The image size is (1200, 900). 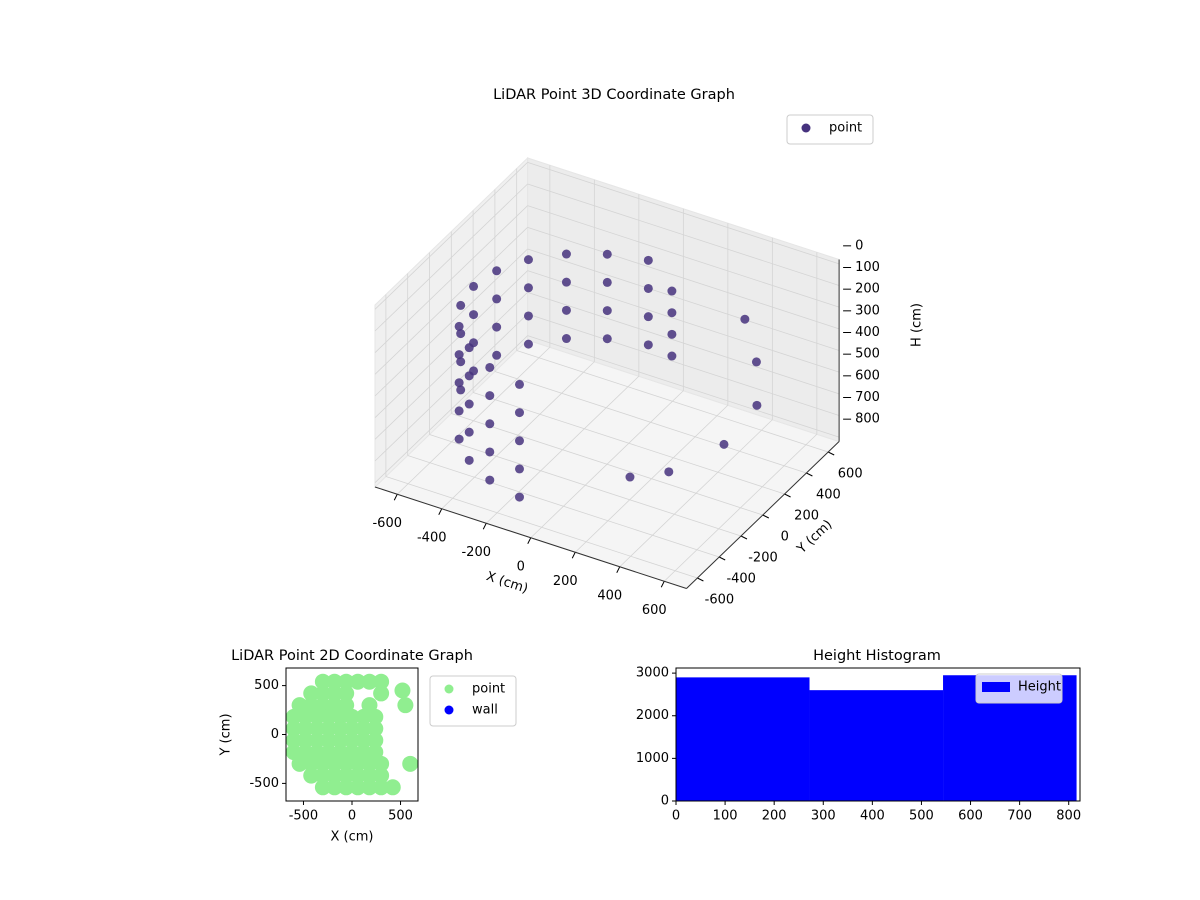 What do you see at coordinates (877, 656) in the screenshot?
I see `chart-title: Height Histogram` at bounding box center [877, 656].